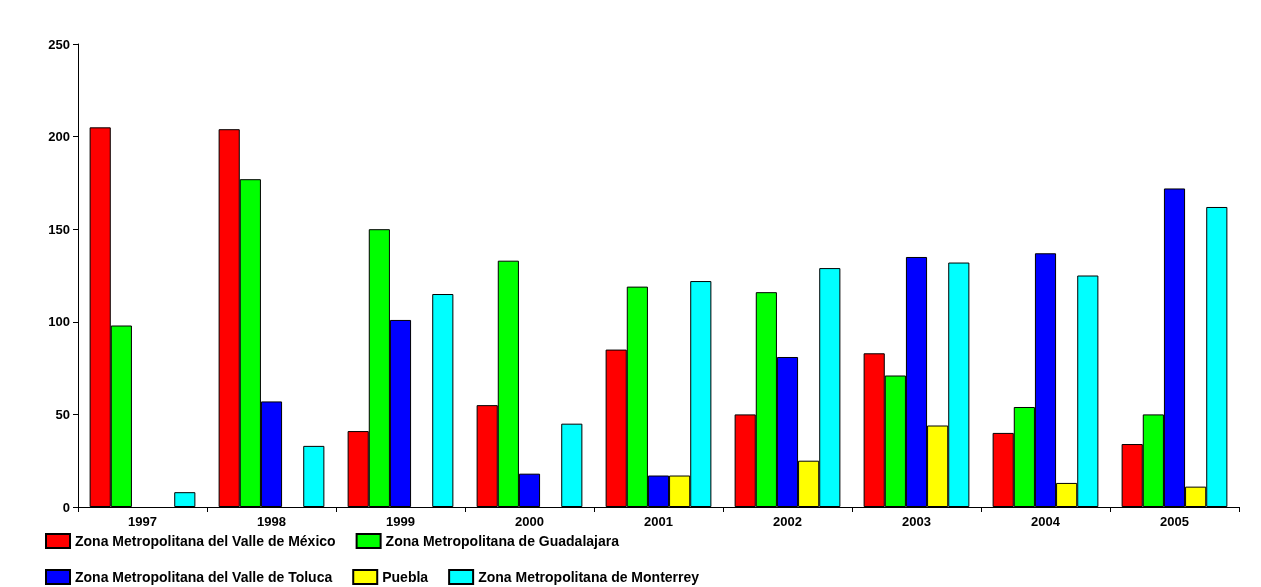 The width and height of the screenshot is (1261, 587). What do you see at coordinates (400, 521) in the screenshot?
I see `x-tick-label: 1999` at bounding box center [400, 521].